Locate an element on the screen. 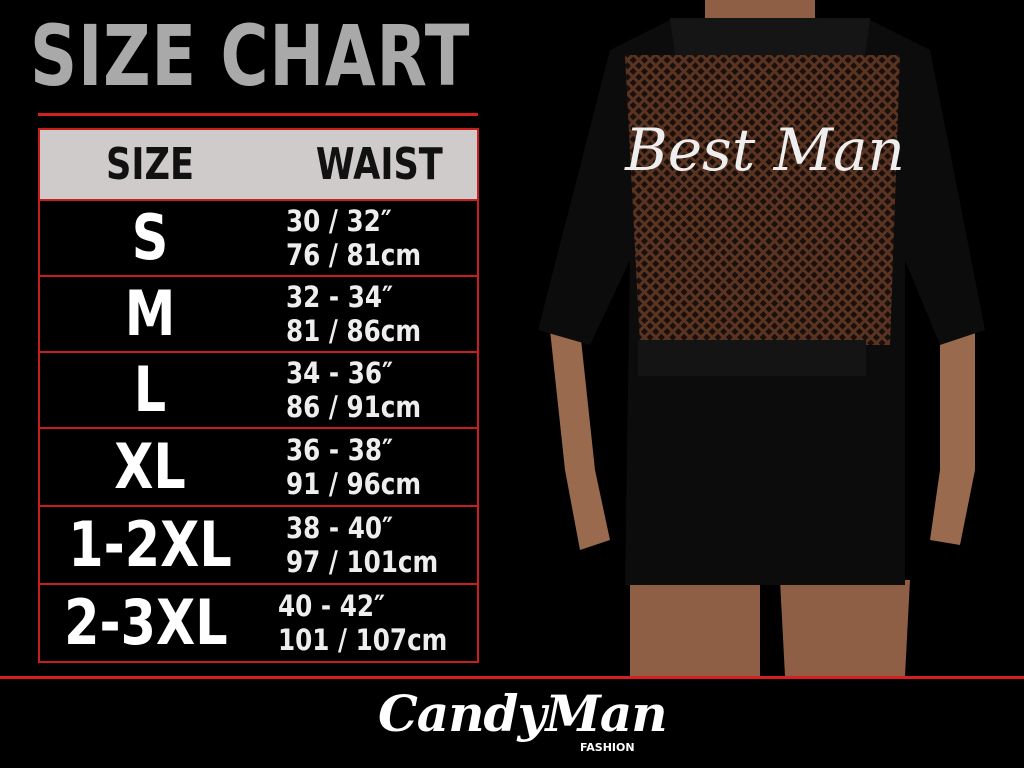 The height and width of the screenshot is (768, 1024). waist-cm: 101 / 107cm is located at coordinates (362, 640).